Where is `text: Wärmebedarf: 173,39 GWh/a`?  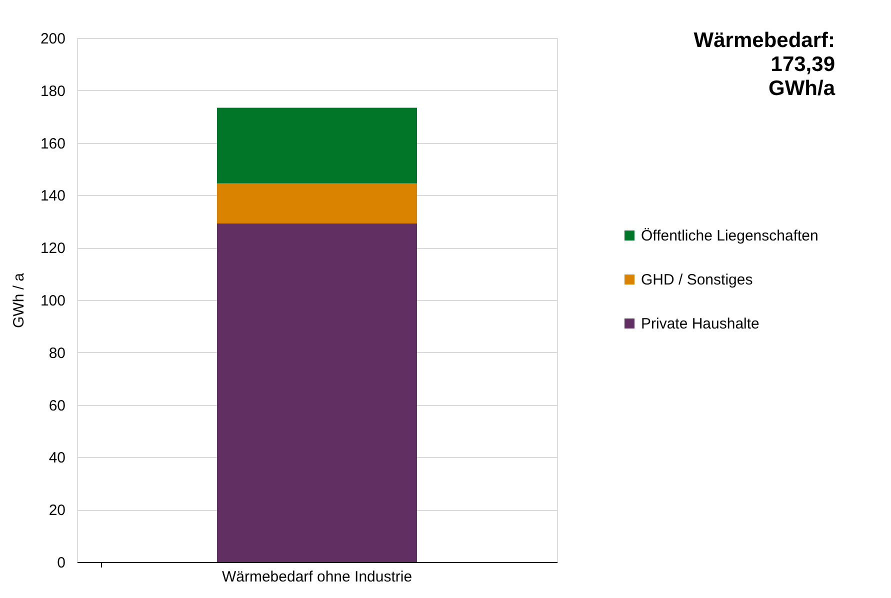
text: Wärmebedarf: 173,39 GWh/a is located at coordinates (765, 64).